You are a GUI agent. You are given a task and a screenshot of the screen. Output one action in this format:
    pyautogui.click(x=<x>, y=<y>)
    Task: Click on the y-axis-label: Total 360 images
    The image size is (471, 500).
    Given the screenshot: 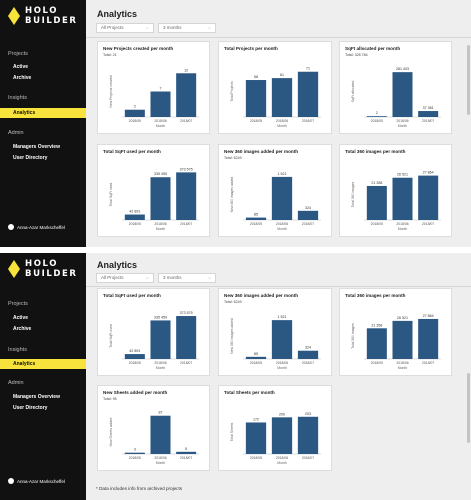 What is the action you would take?
    pyautogui.click(x=353, y=194)
    